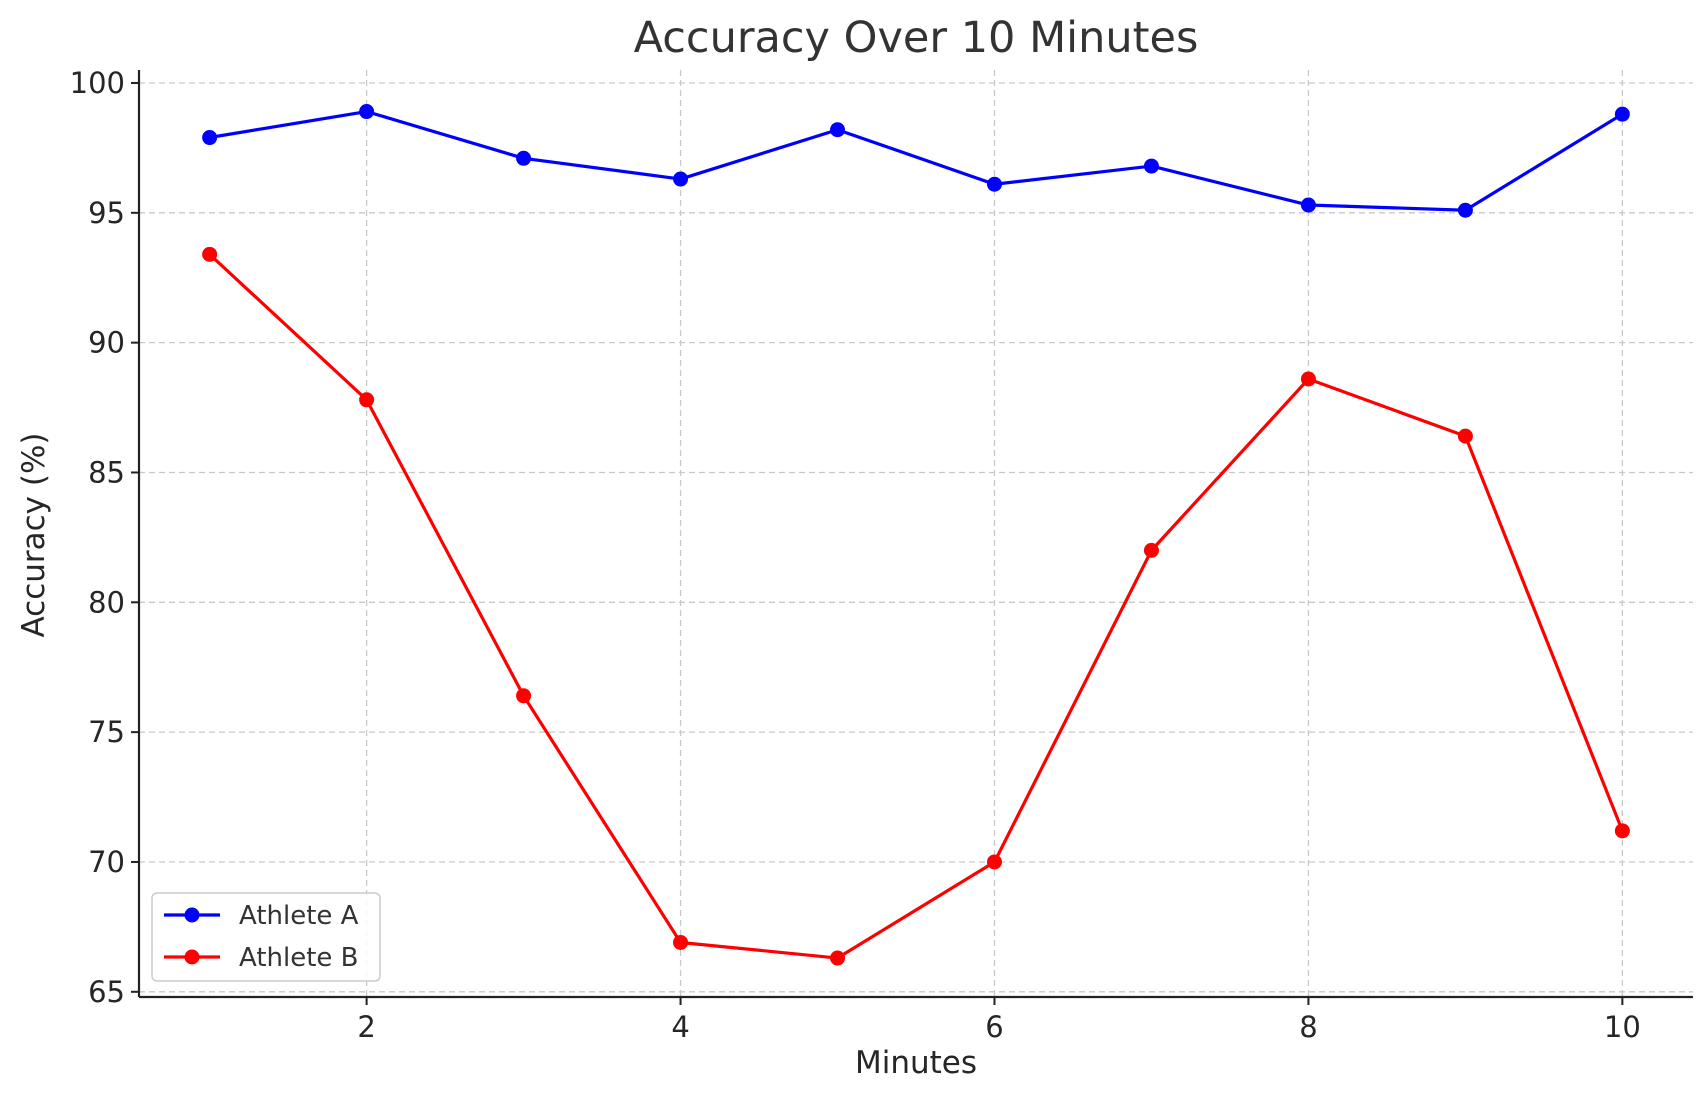 Image resolution: width=1707 pixels, height=1101 pixels. I want to click on series-line, so click(916, 160).